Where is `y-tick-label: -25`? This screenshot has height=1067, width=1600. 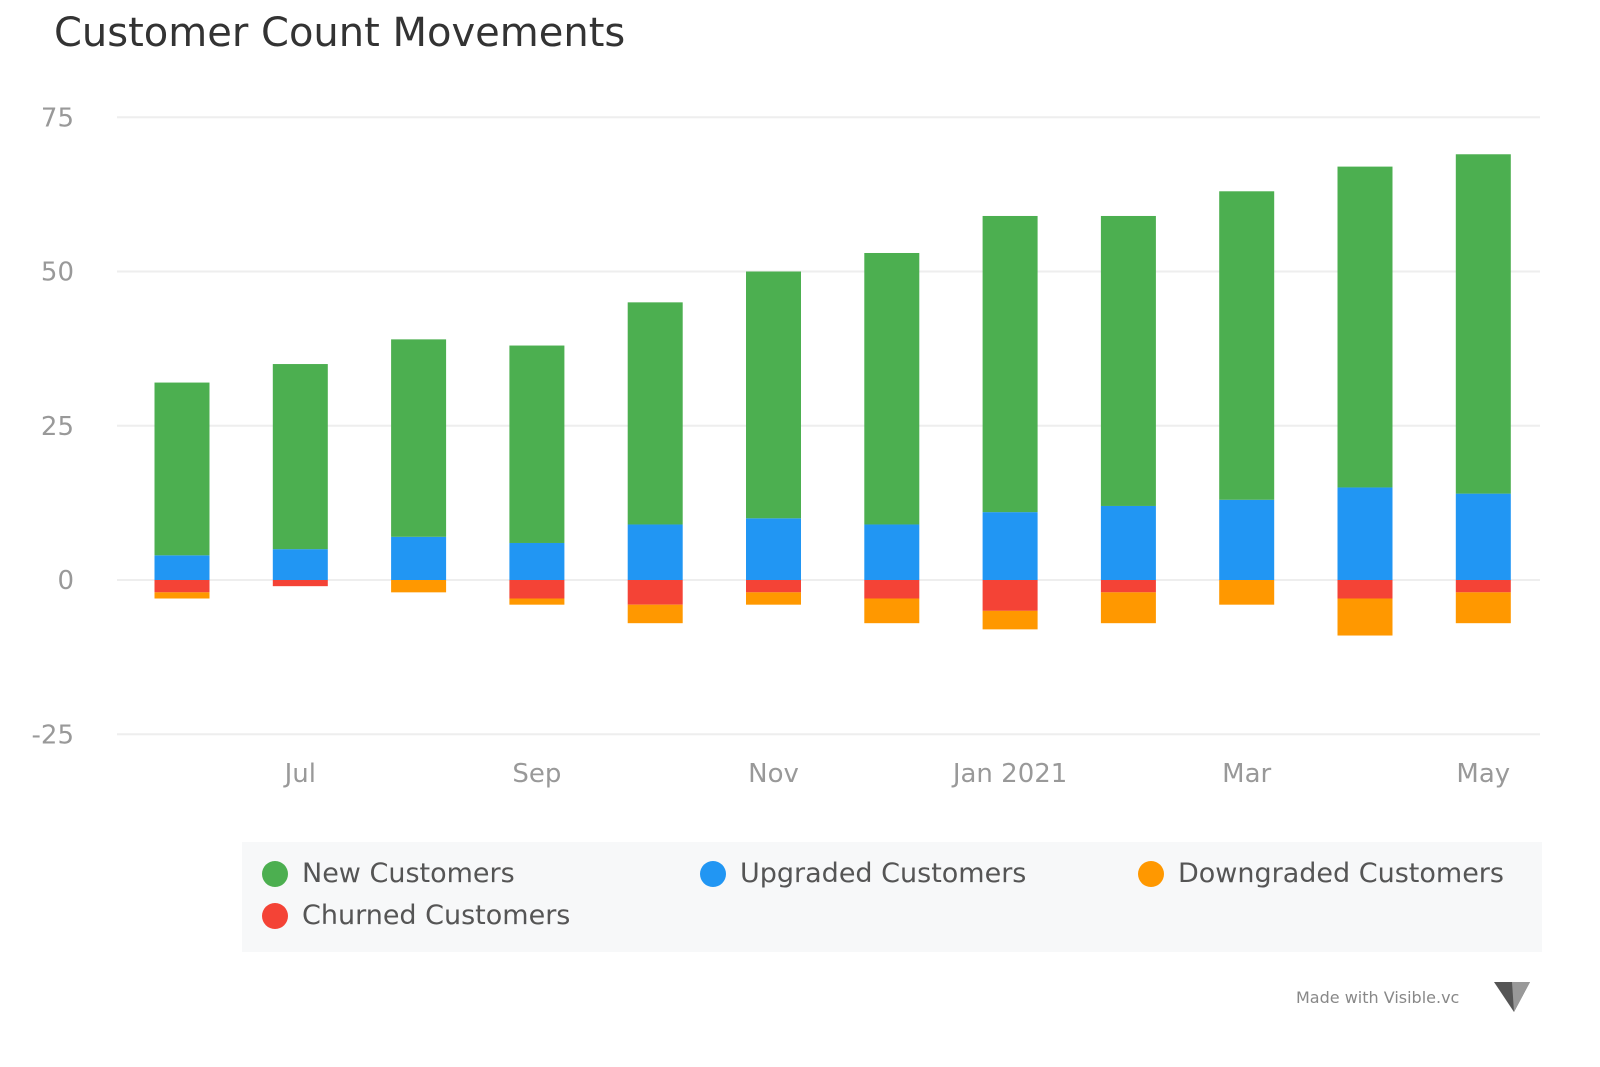
y-tick-label: -25 is located at coordinates (53, 735).